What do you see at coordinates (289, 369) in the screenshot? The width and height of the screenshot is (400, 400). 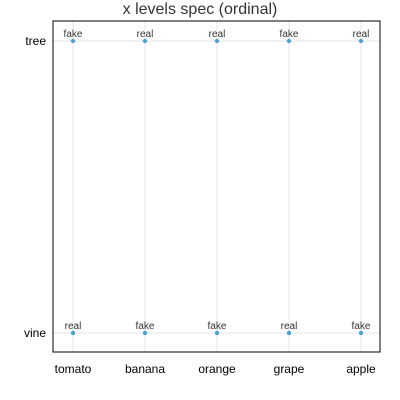 I see `x-tick-label-grape: grape` at bounding box center [289, 369].